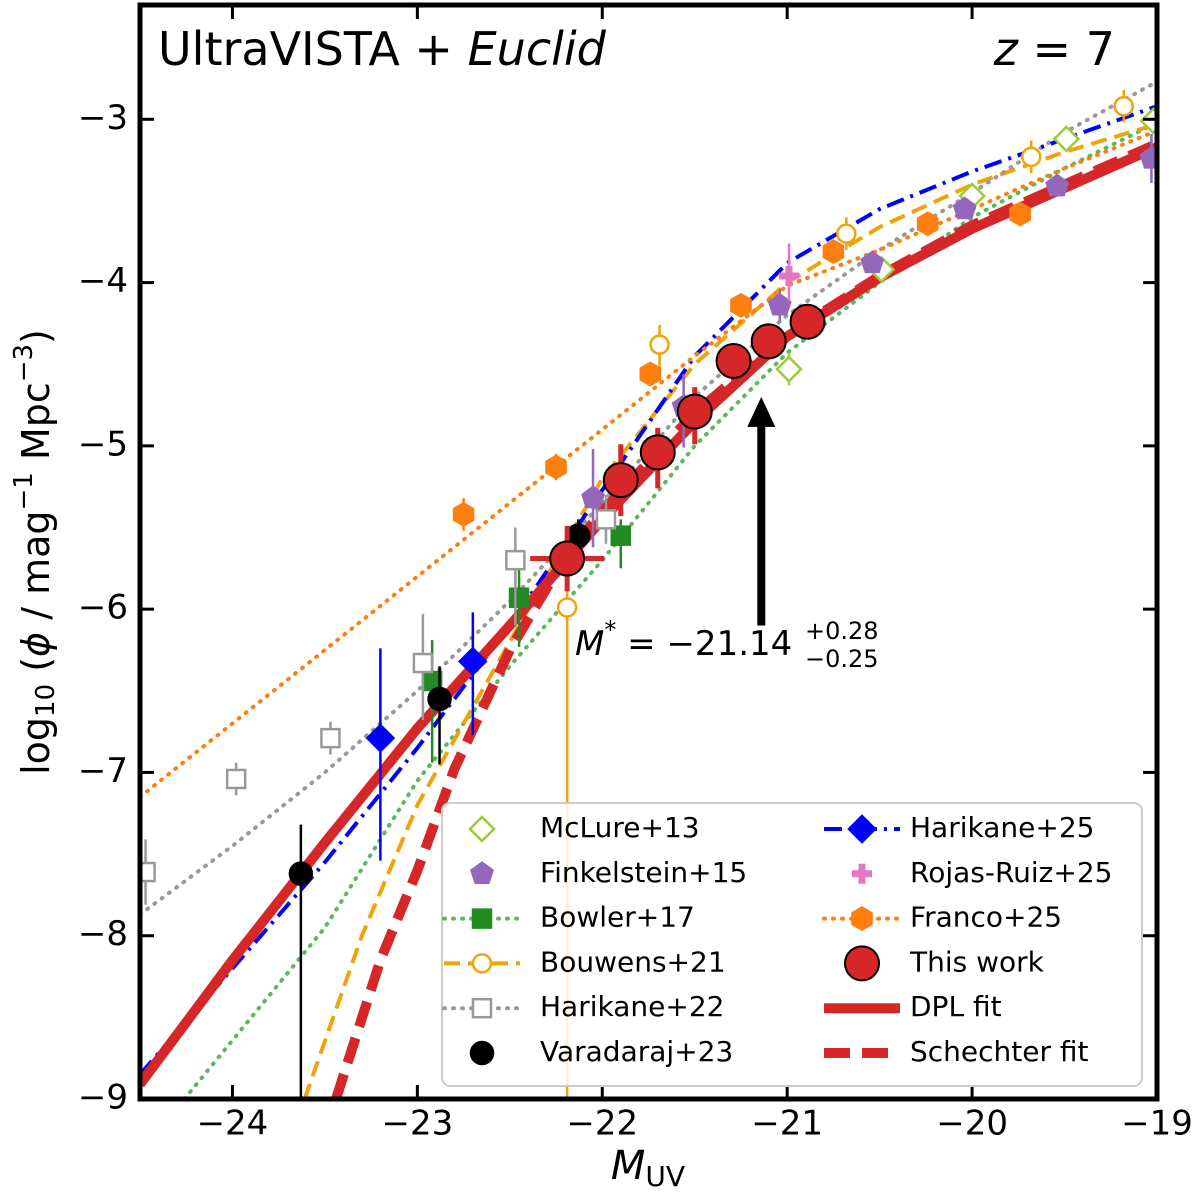 Image resolution: width=1200 pixels, height=1197 pixels. I want to click on y-label-part: (, so click(36, 670).